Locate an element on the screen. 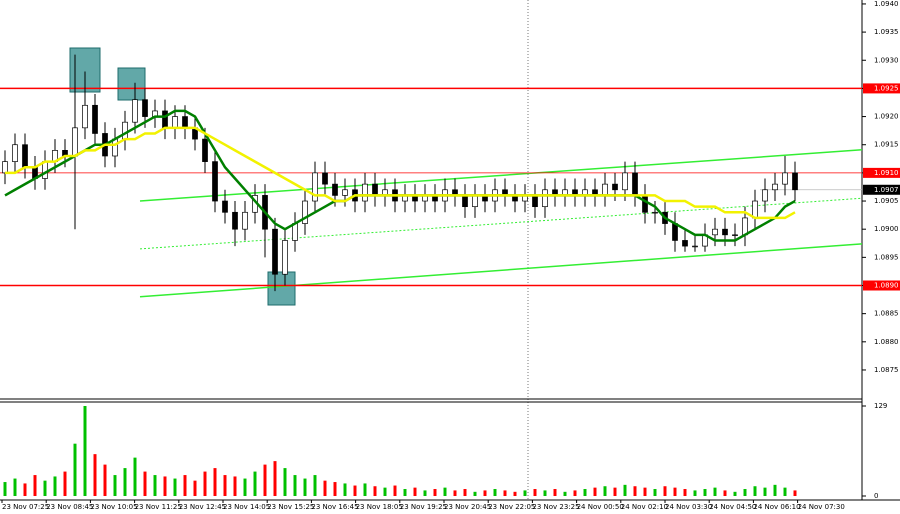 Image resolution: width=900 pixels, height=514 pixels. x-tick-label: 23 Nov 22:05 is located at coordinates (511, 507).